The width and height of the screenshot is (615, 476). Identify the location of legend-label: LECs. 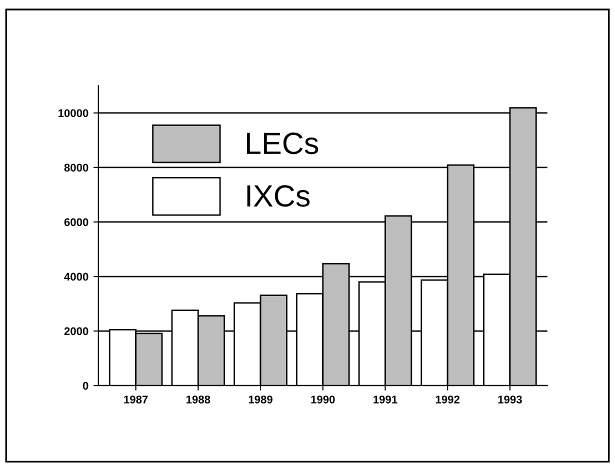
(282, 143).